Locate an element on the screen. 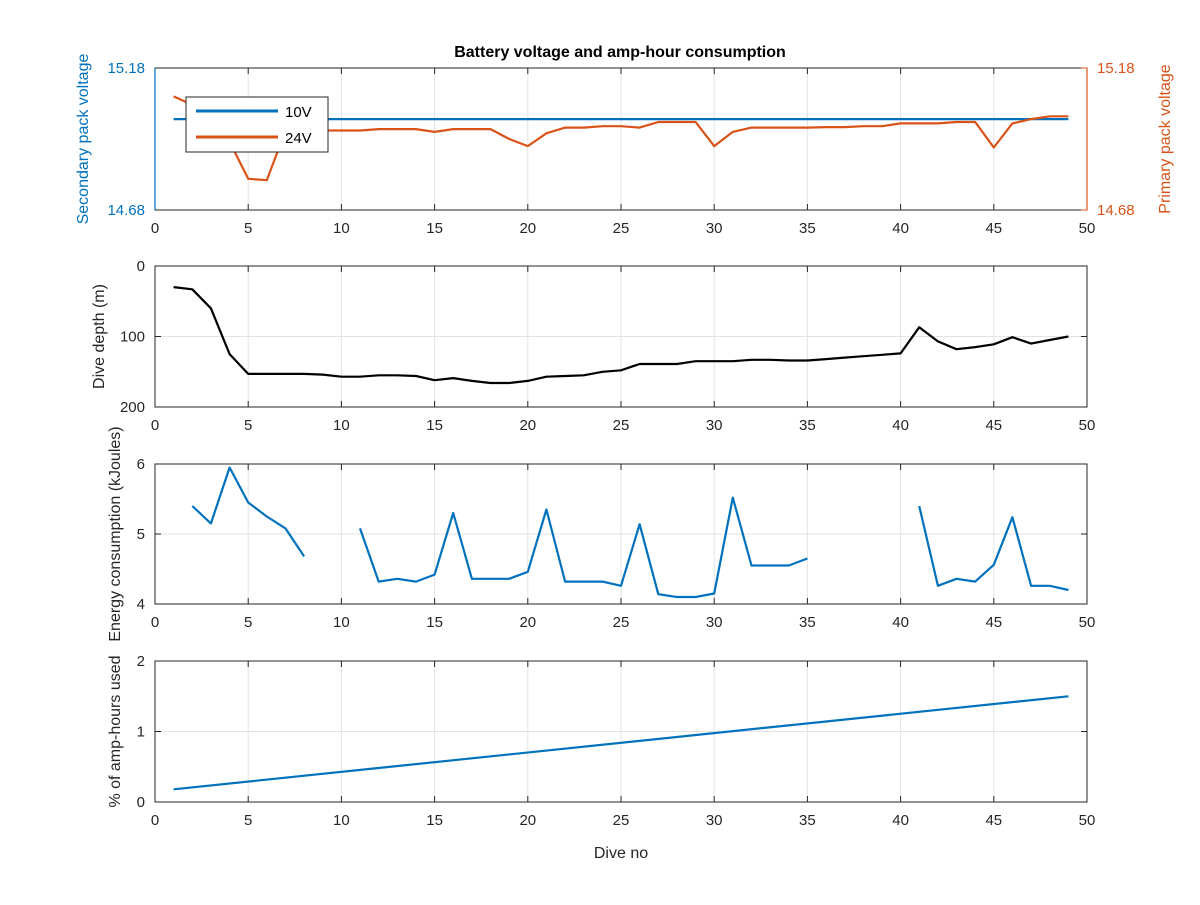 The width and height of the screenshot is (1200, 905). legend-box is located at coordinates (257, 124).